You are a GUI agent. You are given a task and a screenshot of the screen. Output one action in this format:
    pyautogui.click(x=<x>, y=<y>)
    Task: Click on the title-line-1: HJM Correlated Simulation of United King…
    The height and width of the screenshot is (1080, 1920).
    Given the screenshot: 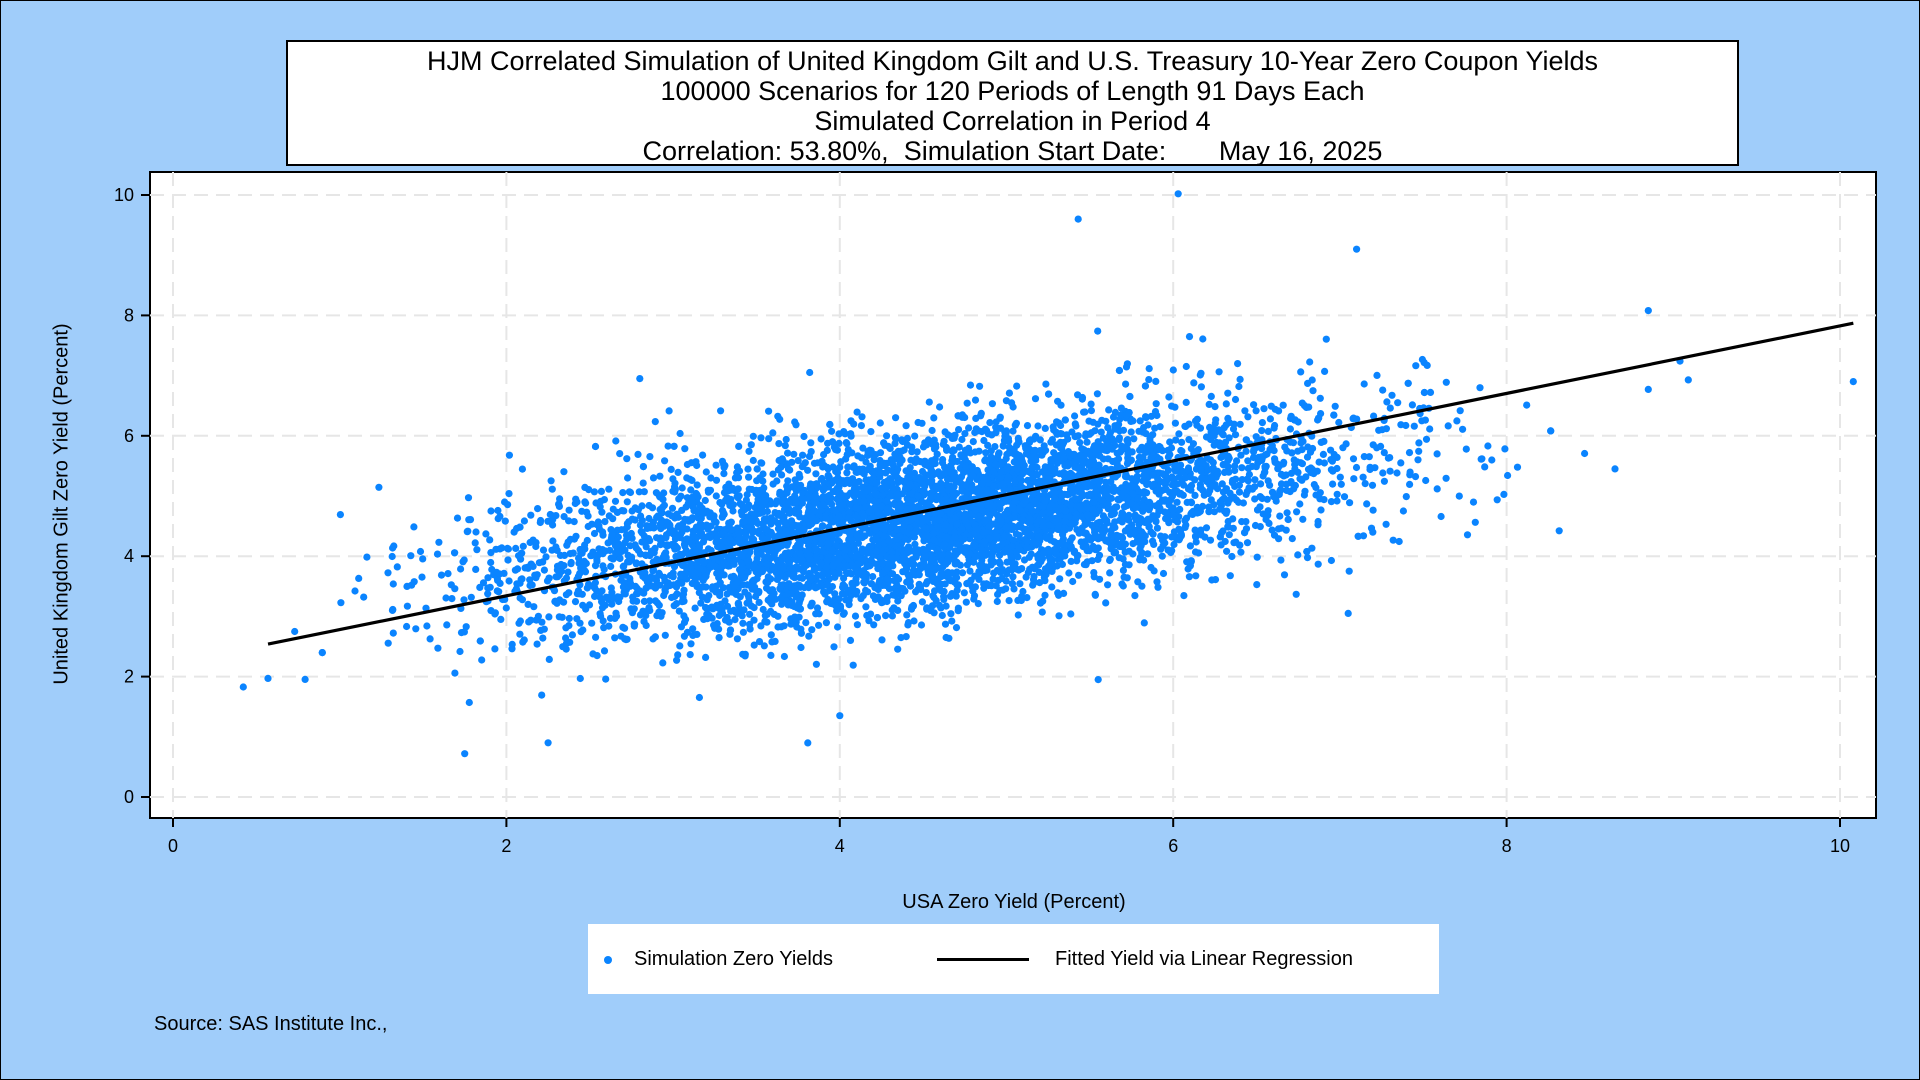 What is the action you would take?
    pyautogui.click(x=1012, y=61)
    